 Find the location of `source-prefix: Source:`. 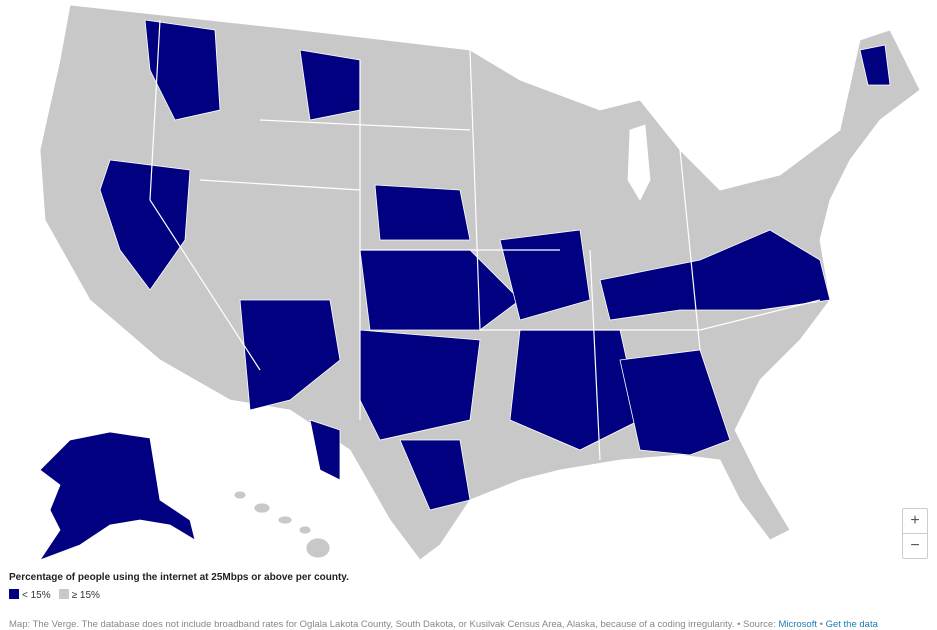

source-prefix: Source: is located at coordinates (759, 624).